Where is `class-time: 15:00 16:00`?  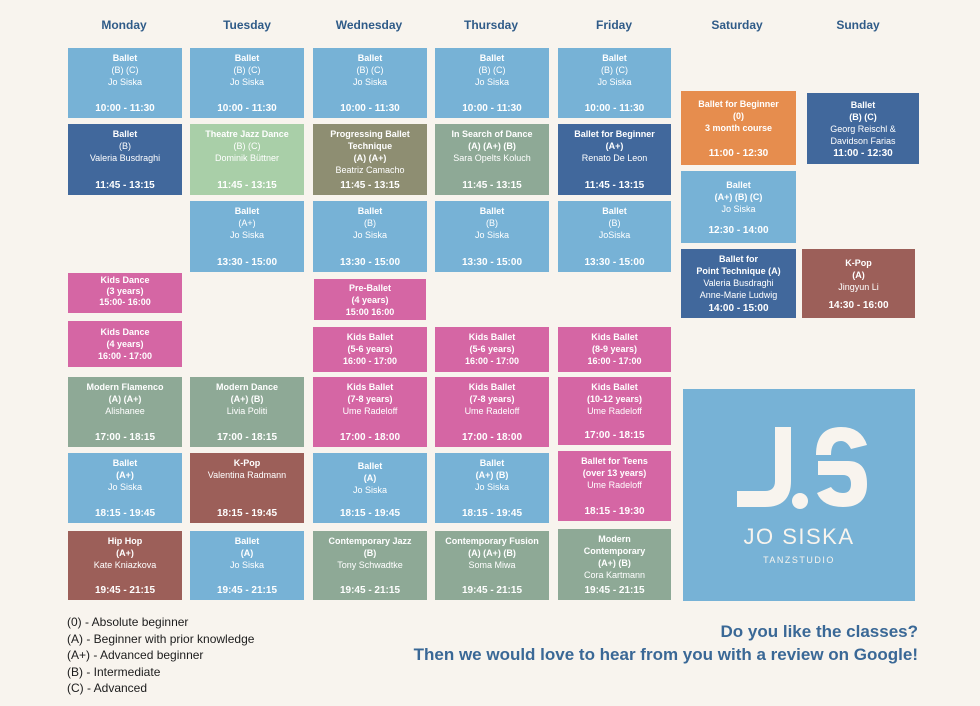
class-time: 15:00 16:00 is located at coordinates (370, 312).